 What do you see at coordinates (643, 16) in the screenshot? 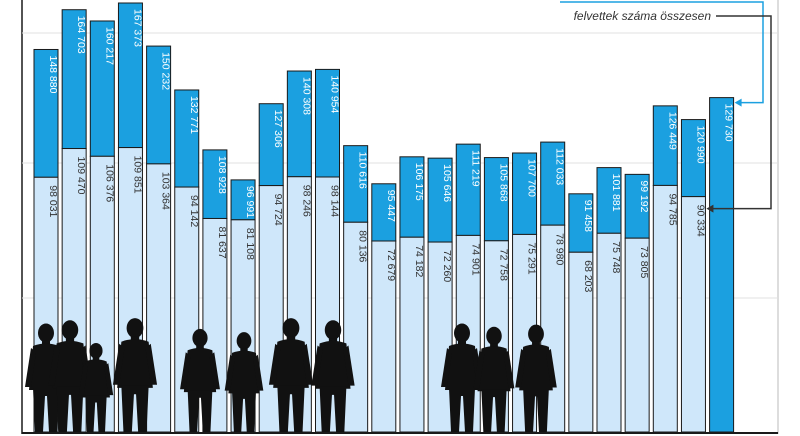
I see `legend-label: felvettek száma összesen` at bounding box center [643, 16].